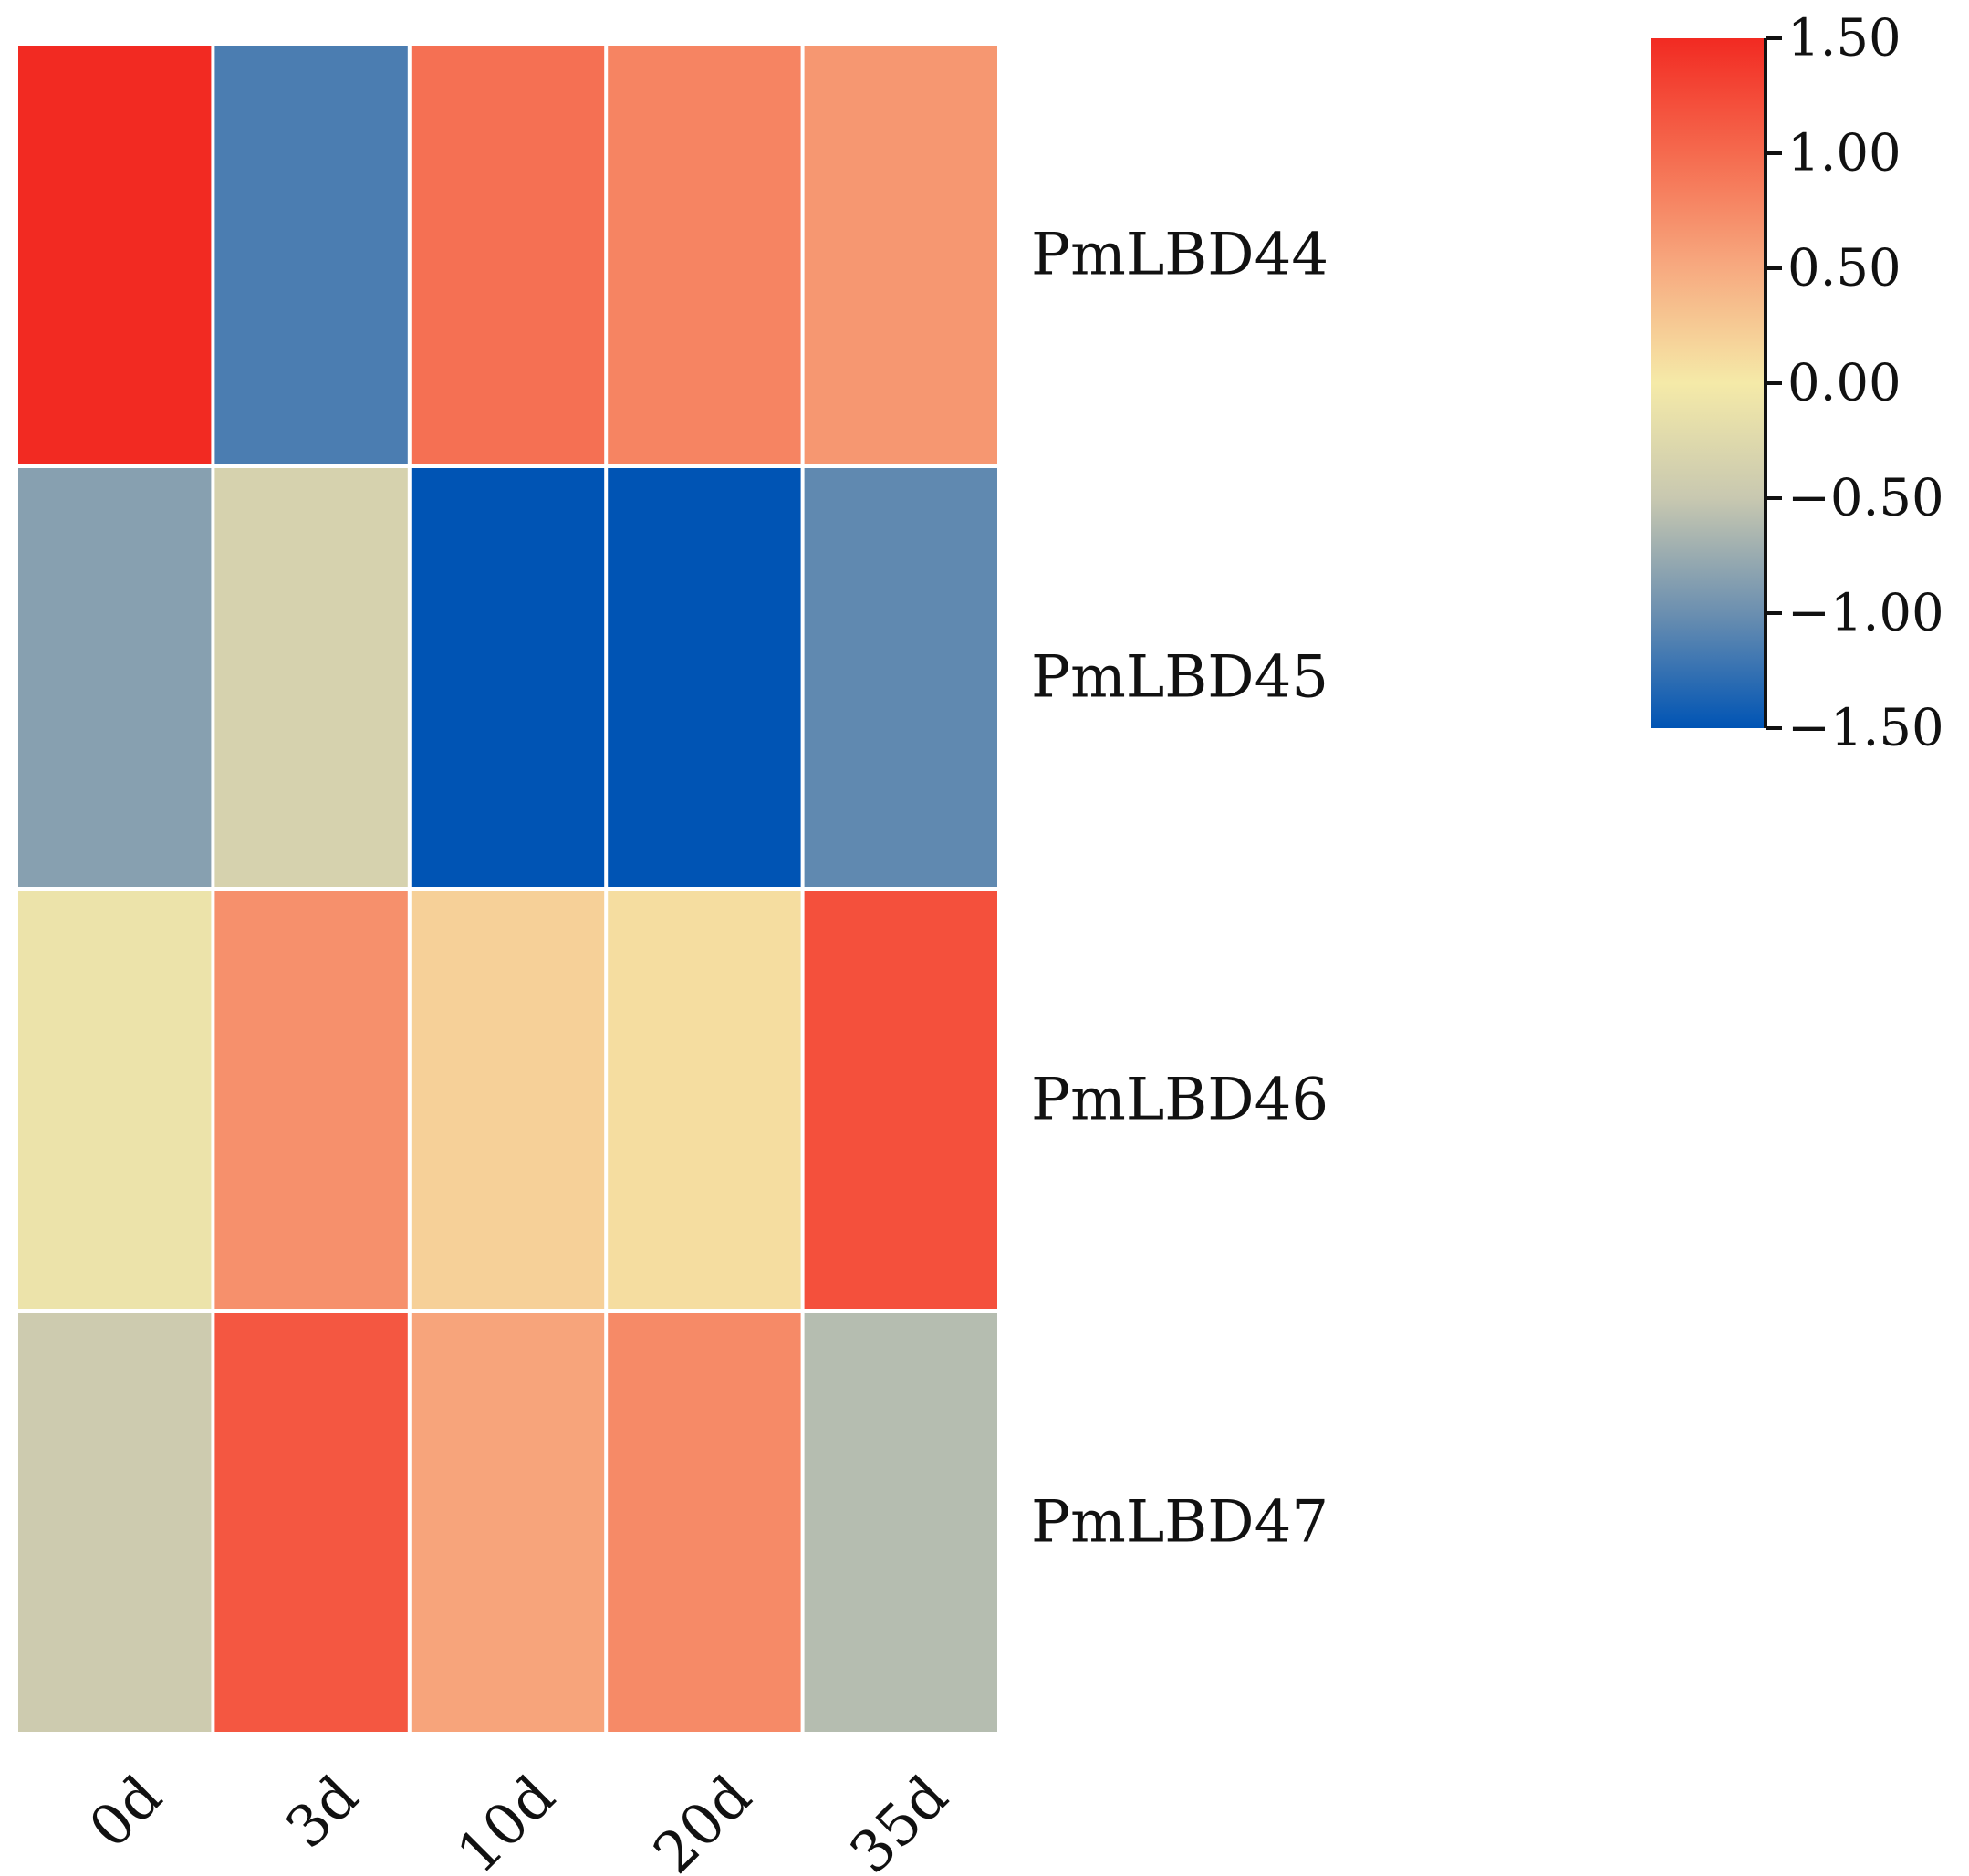 The image size is (1969, 1876). What do you see at coordinates (900, 677) in the screenshot?
I see `heatmap-cell-PmLBD45-35d` at bounding box center [900, 677].